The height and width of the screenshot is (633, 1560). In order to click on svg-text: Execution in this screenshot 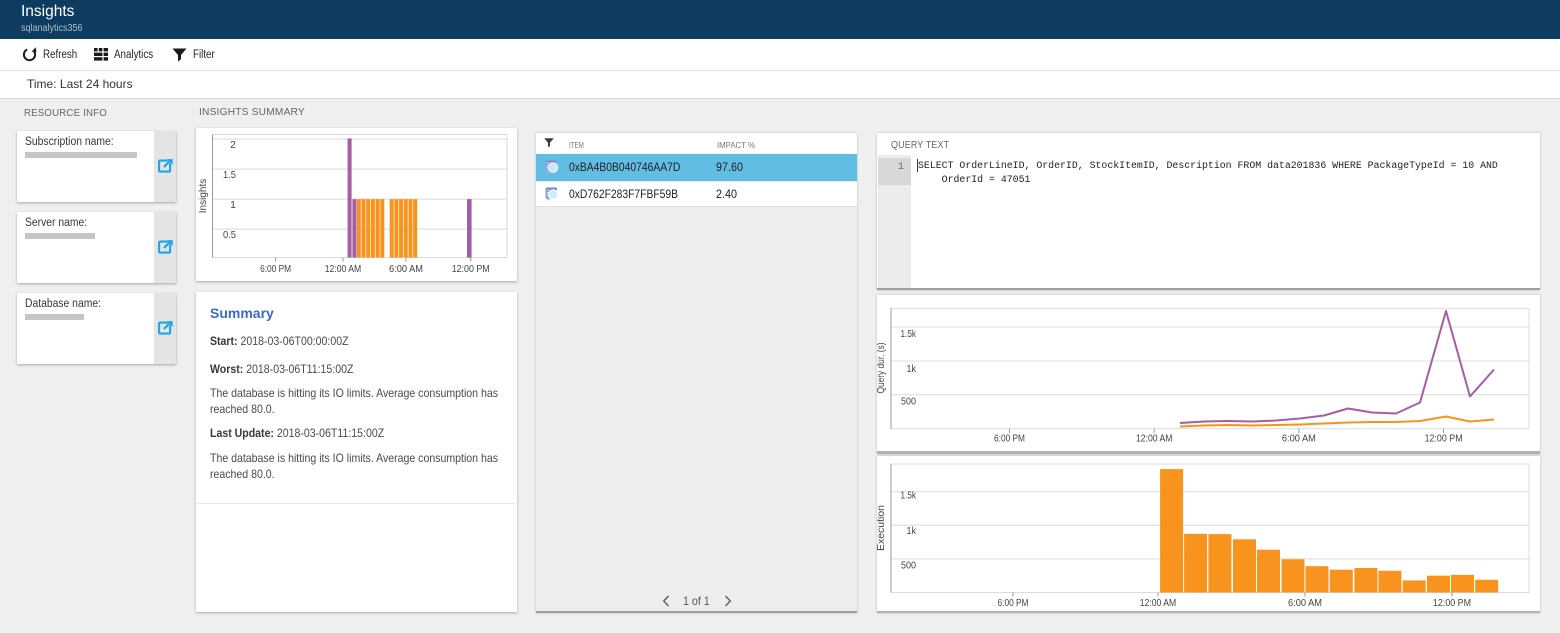, I will do `click(882, 528)`.